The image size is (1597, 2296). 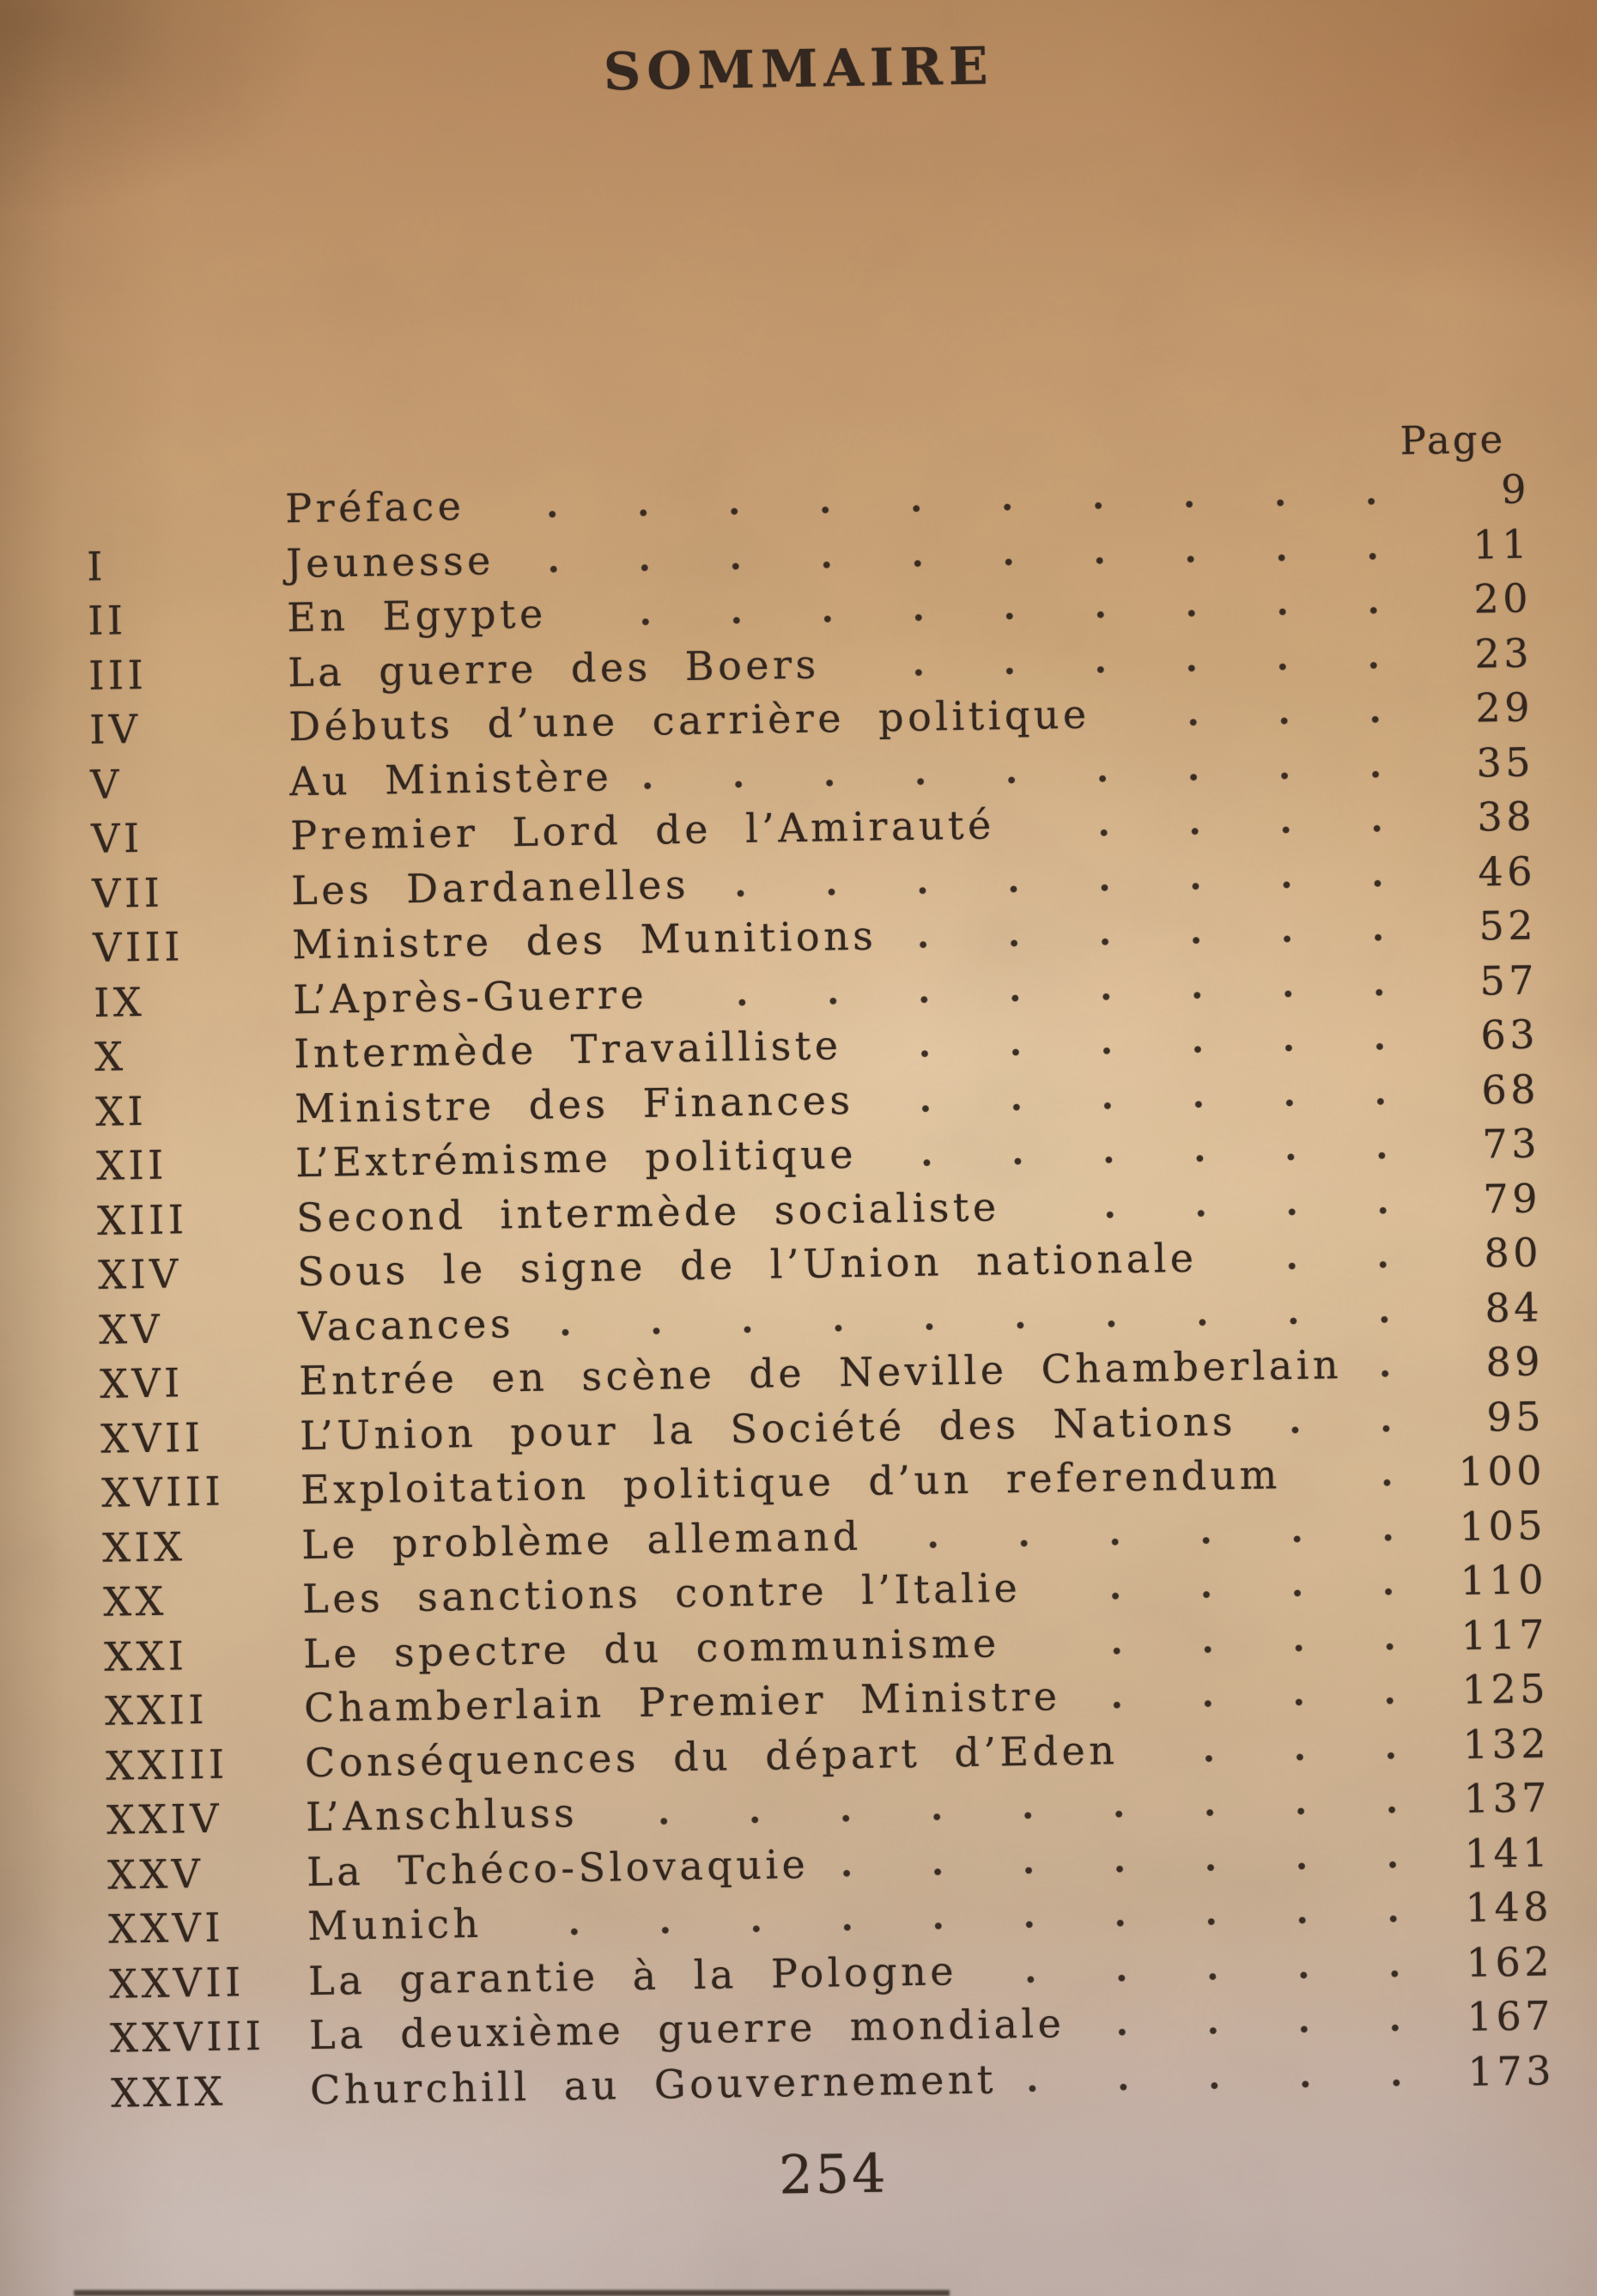 What do you see at coordinates (1515, 489) in the screenshot?
I see `chapter-page-number: 9` at bounding box center [1515, 489].